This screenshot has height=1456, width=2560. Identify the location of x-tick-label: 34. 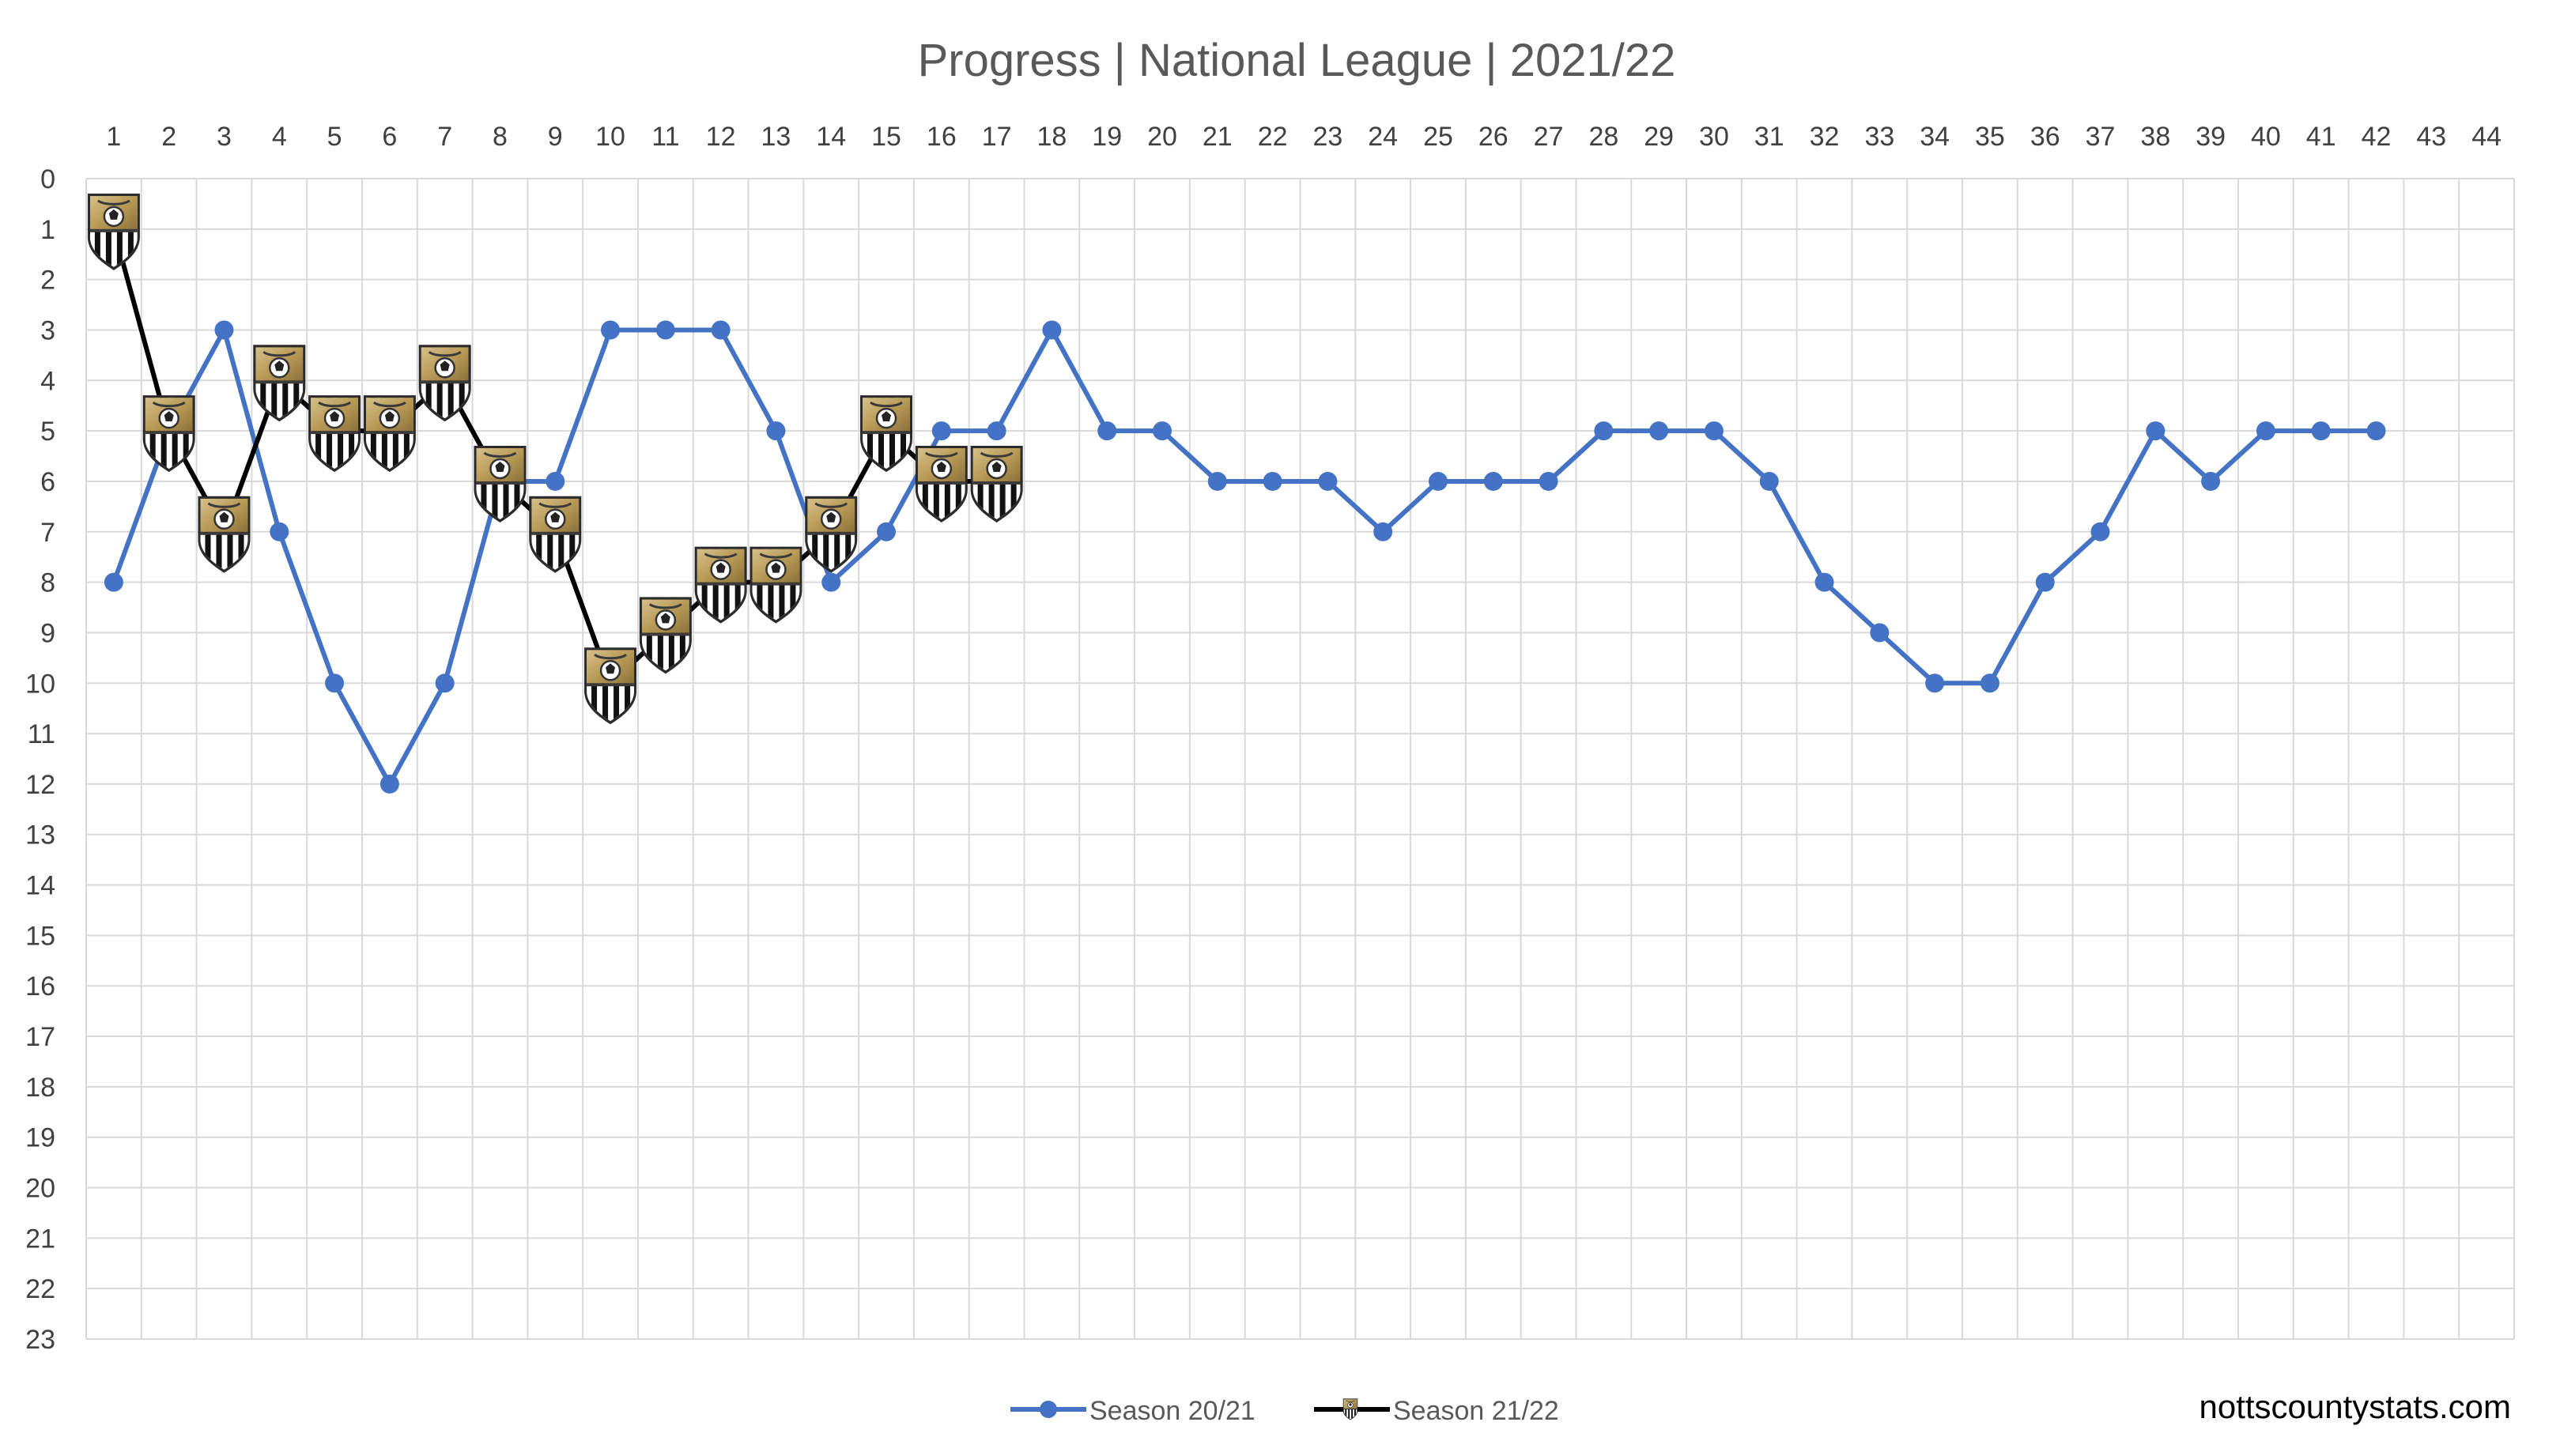
(1935, 137).